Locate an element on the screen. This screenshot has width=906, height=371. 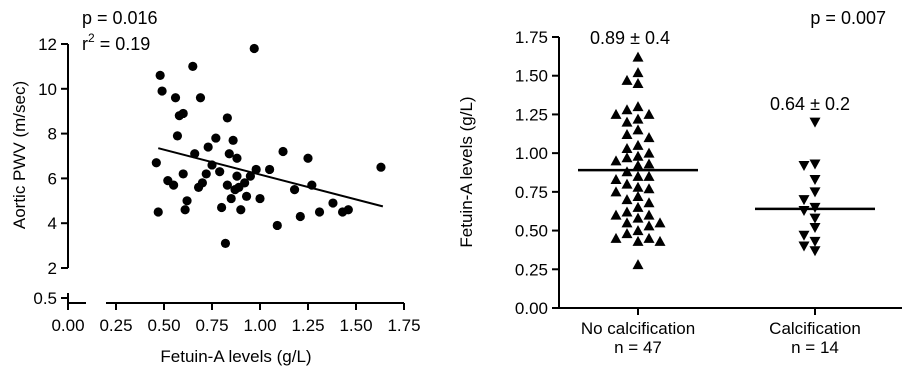
mean-label-no-calcification: 0.89 ± 0.4 is located at coordinates (630, 38).